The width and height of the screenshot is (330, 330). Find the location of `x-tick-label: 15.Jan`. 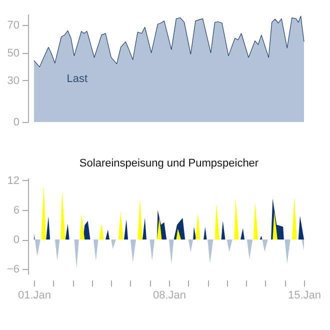

x-tick-label: 15.Jan is located at coordinates (305, 296).